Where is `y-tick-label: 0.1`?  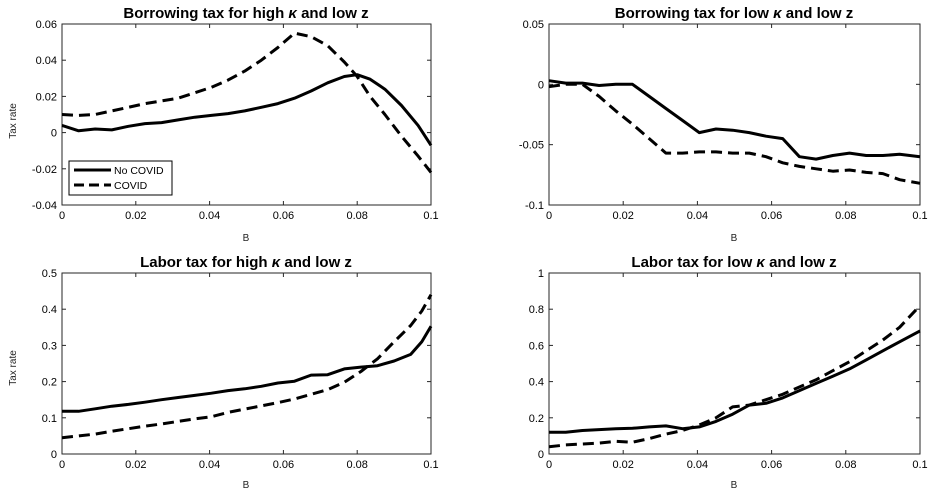
y-tick-label: 0.1 is located at coordinates (49, 419).